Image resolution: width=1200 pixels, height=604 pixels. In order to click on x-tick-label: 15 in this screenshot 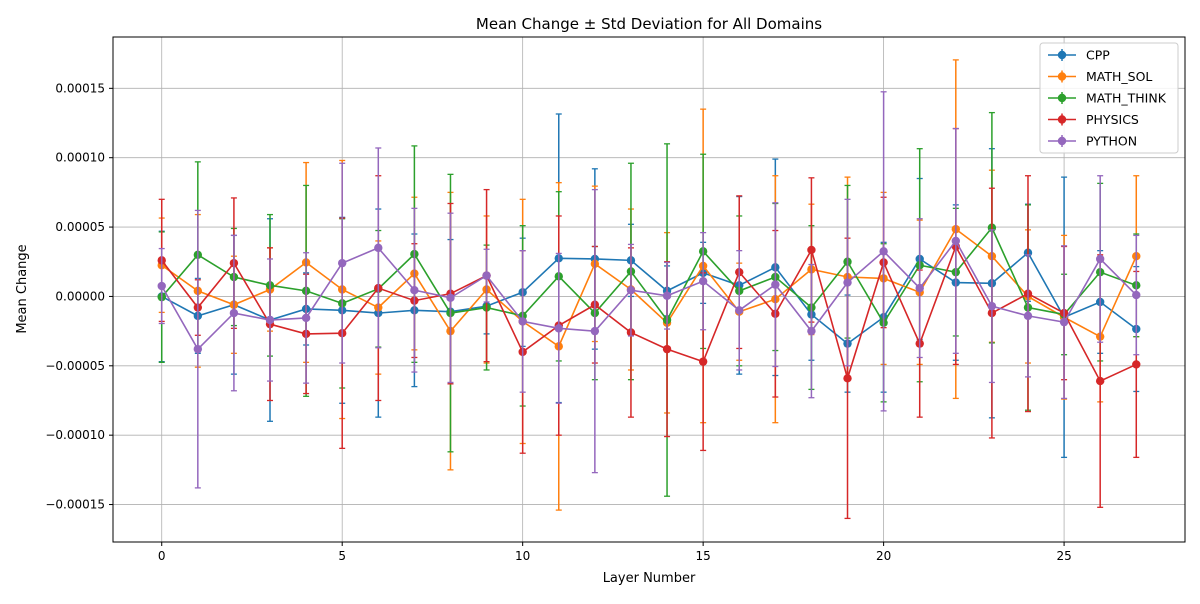, I will do `click(703, 556)`.